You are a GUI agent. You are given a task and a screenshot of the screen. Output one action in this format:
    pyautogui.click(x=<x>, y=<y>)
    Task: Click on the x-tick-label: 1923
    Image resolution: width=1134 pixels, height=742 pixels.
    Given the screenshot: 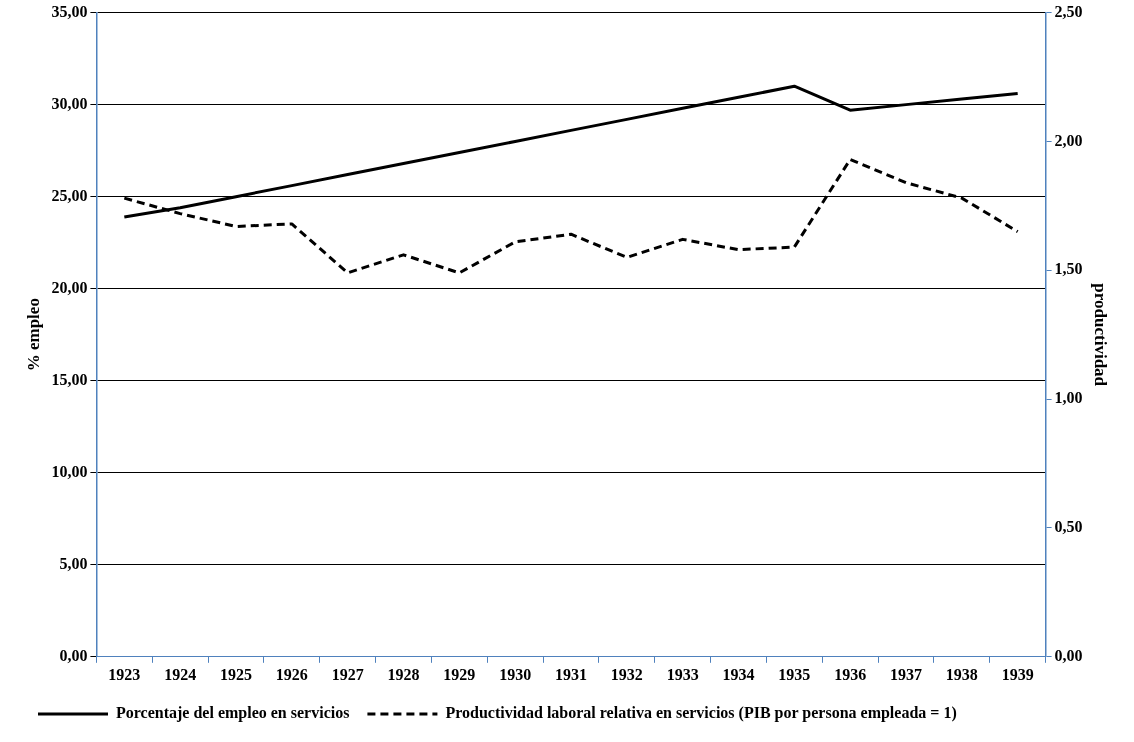 What is the action you would take?
    pyautogui.click(x=124, y=674)
    